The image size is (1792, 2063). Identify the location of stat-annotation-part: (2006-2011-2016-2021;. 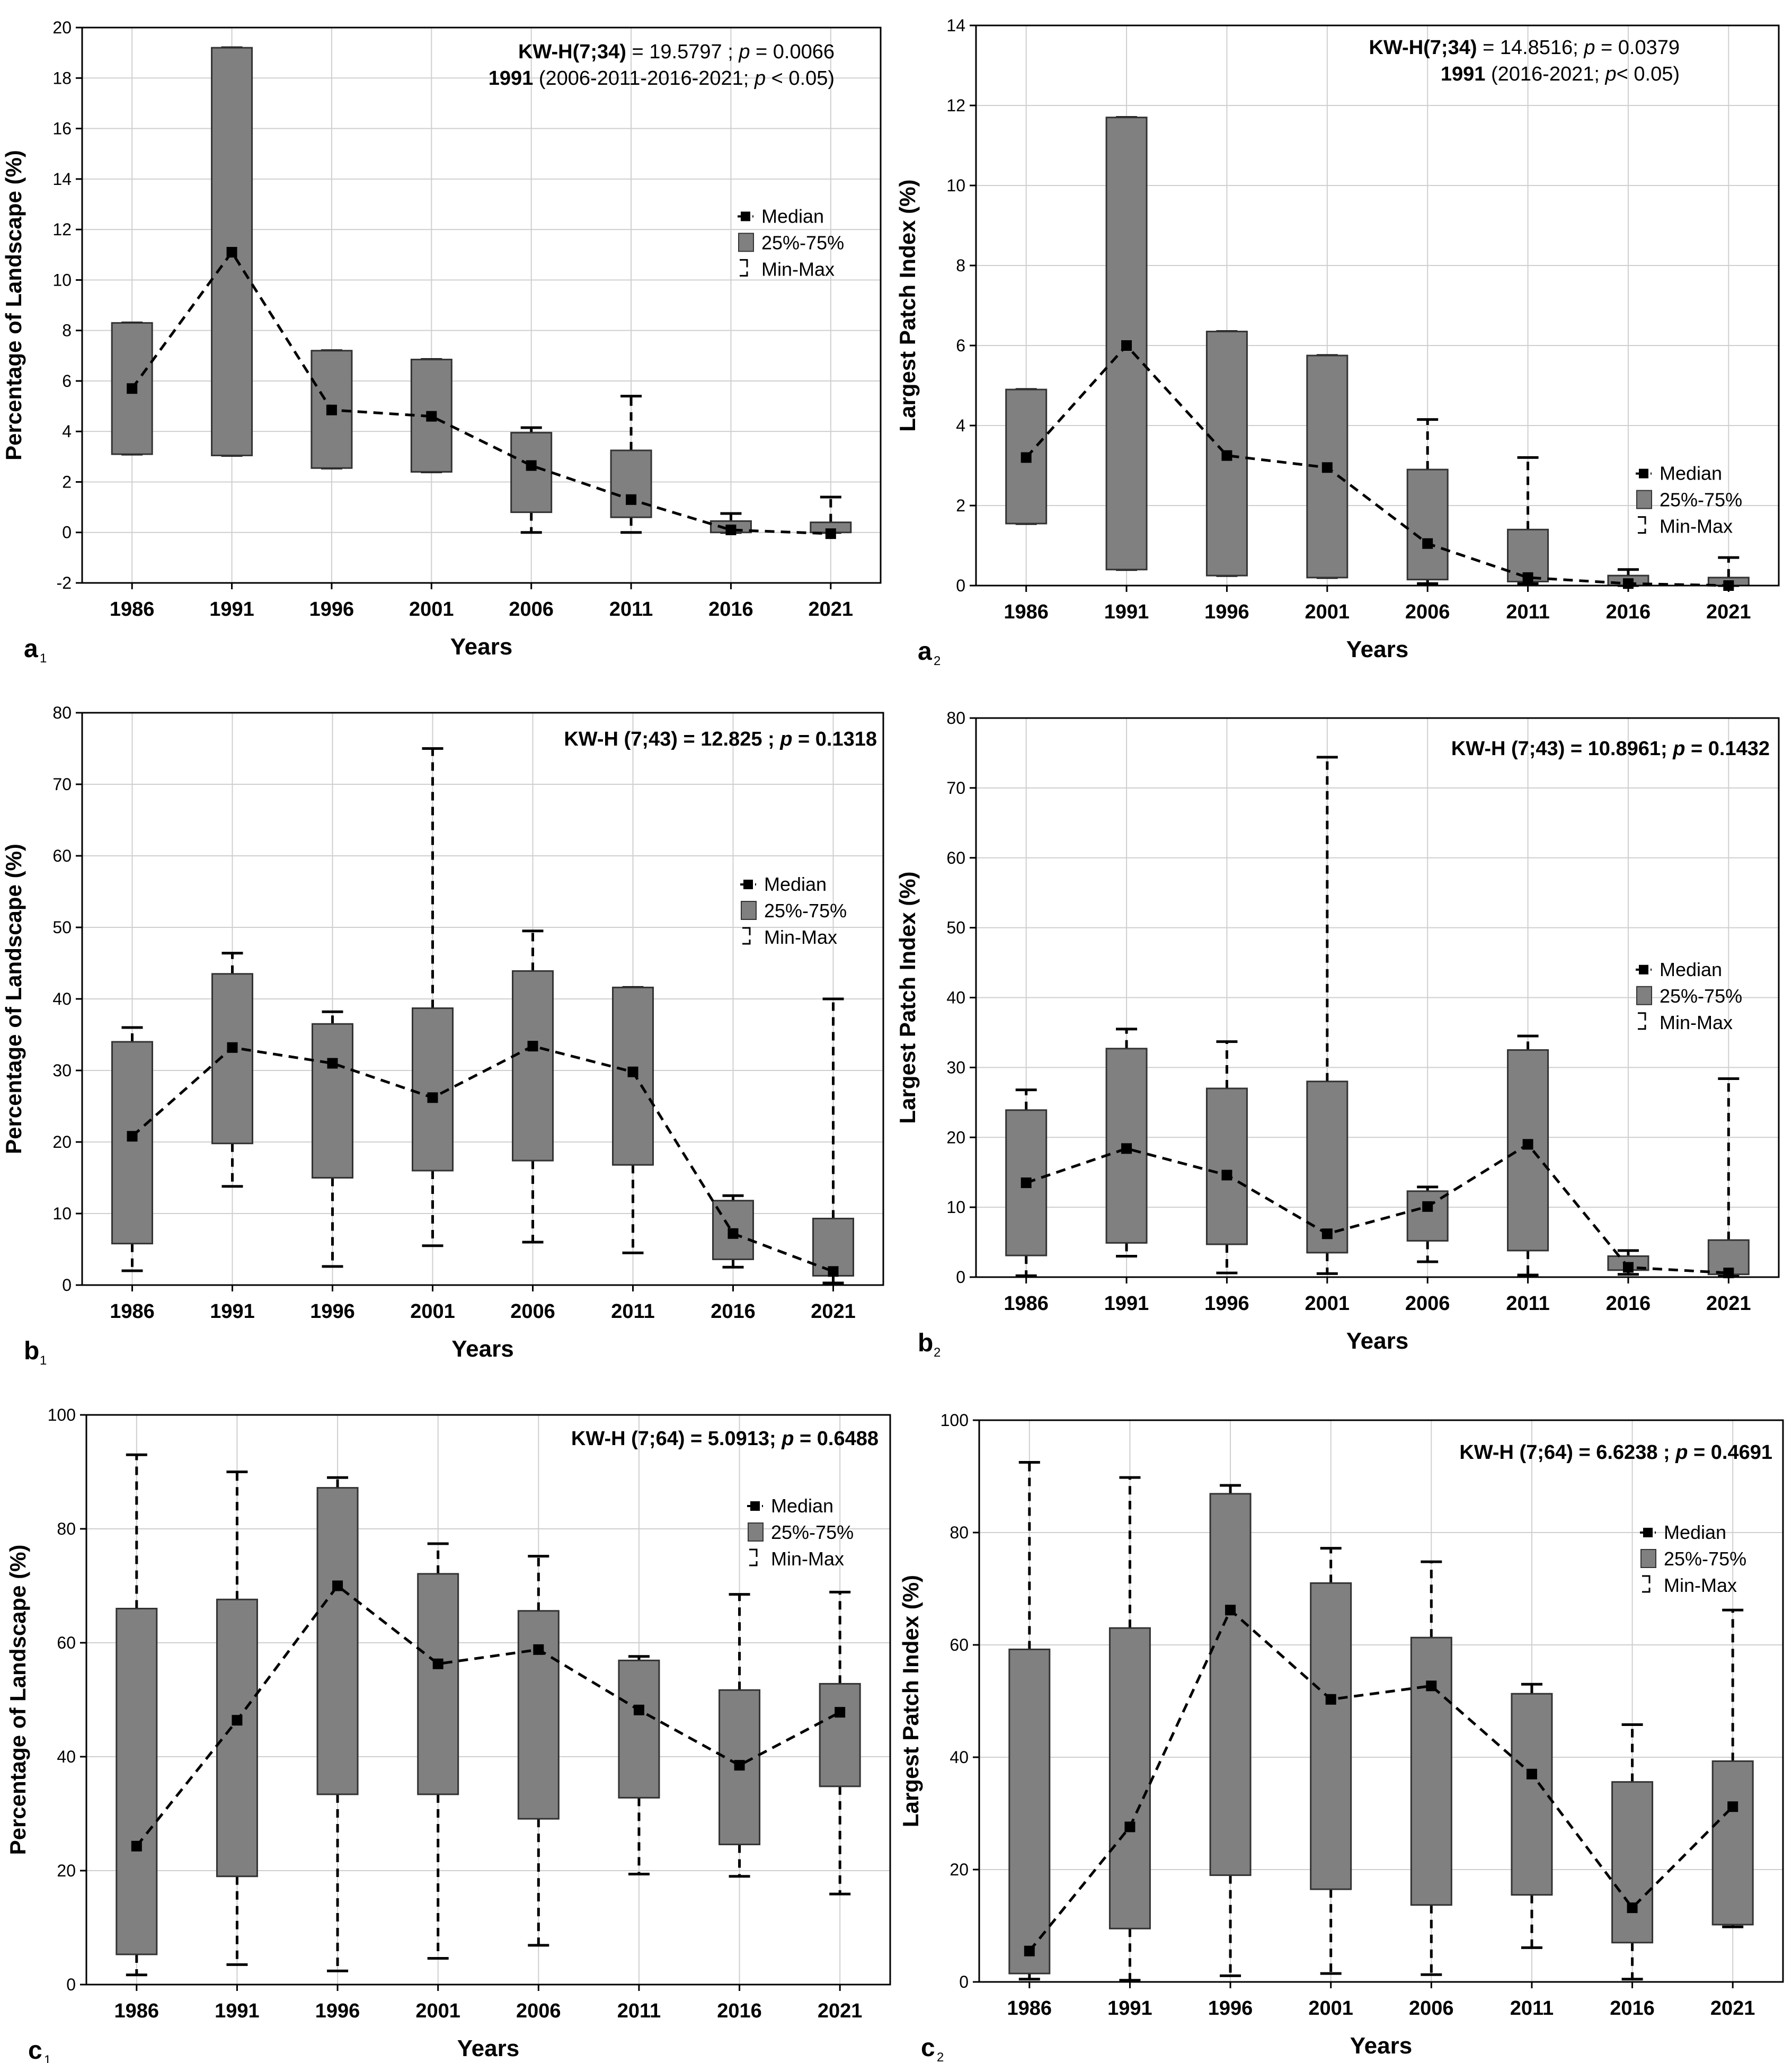
(644, 78).